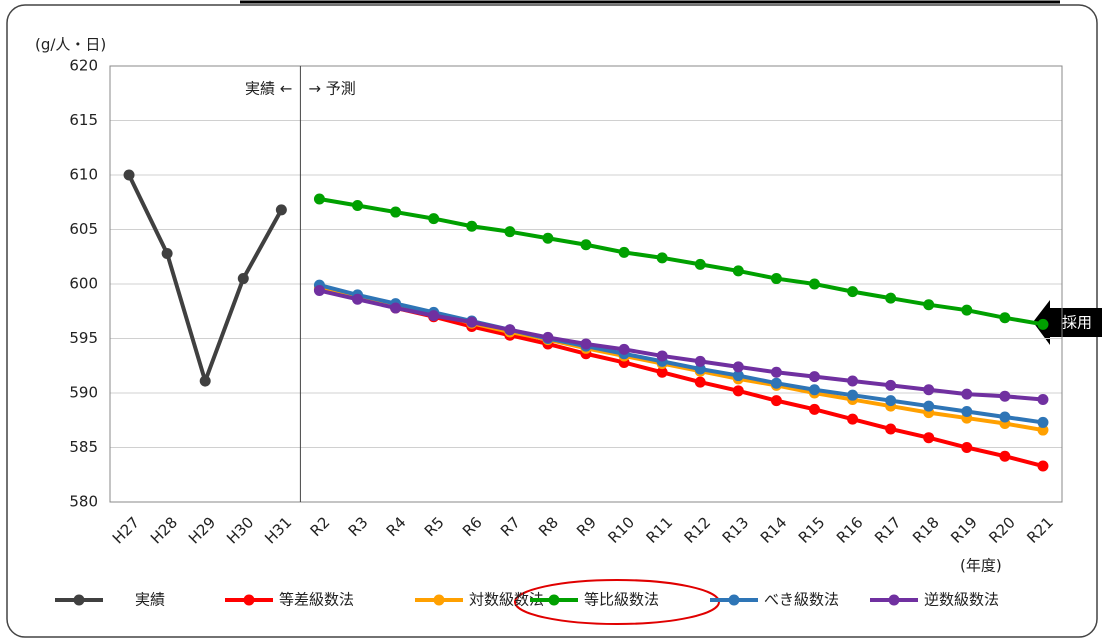  I want to click on legend-label: 対数級数法, so click(506, 600).